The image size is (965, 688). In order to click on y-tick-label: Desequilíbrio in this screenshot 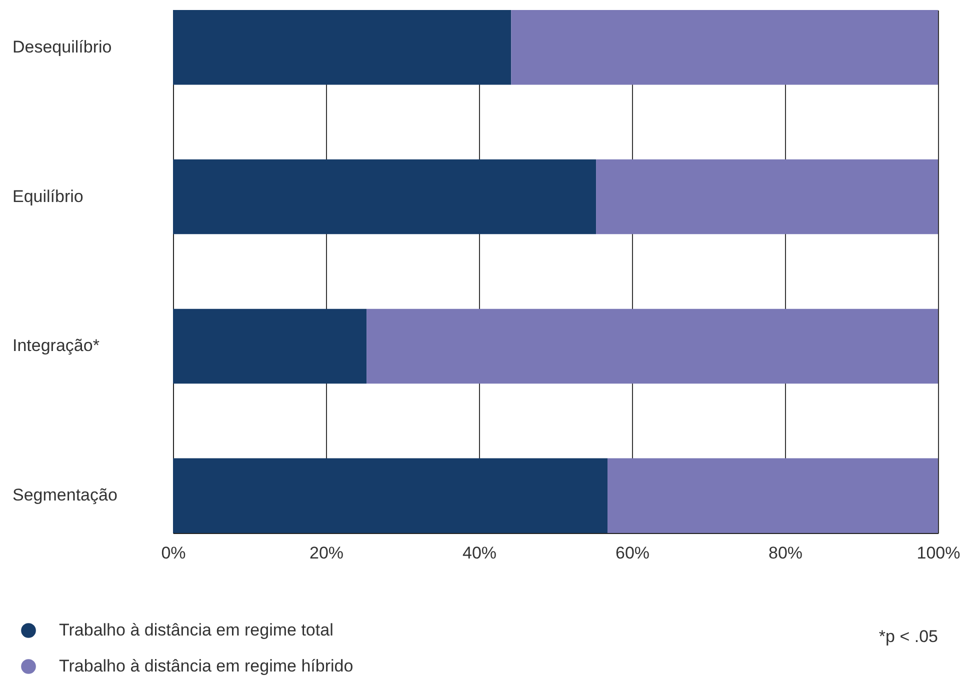, I will do `click(62, 46)`.